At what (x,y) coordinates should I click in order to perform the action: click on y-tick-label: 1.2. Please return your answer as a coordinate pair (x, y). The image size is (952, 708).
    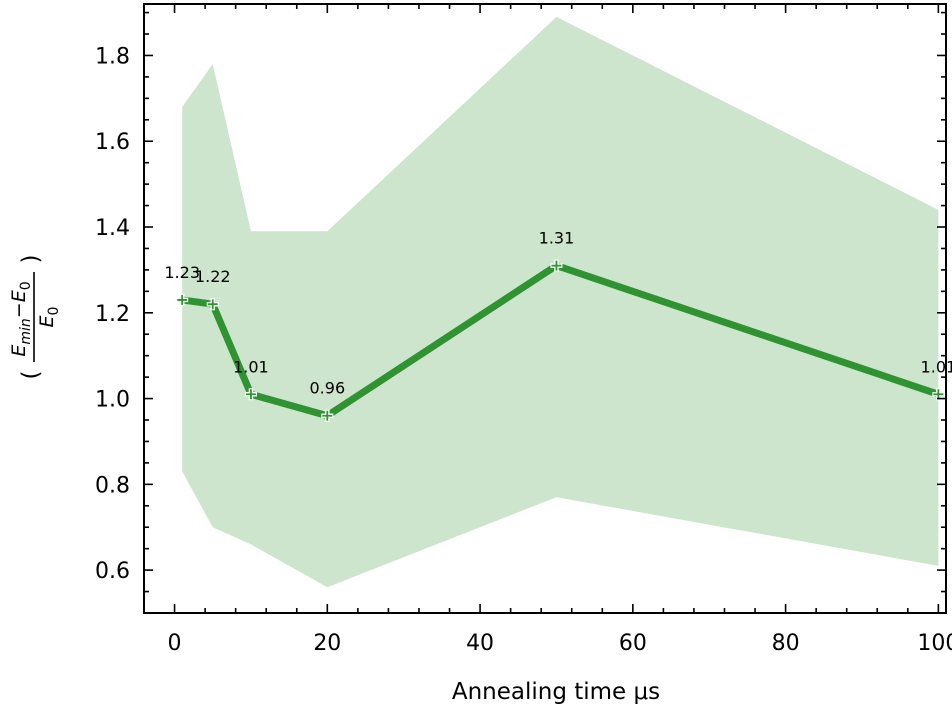
    Looking at the image, I should click on (112, 314).